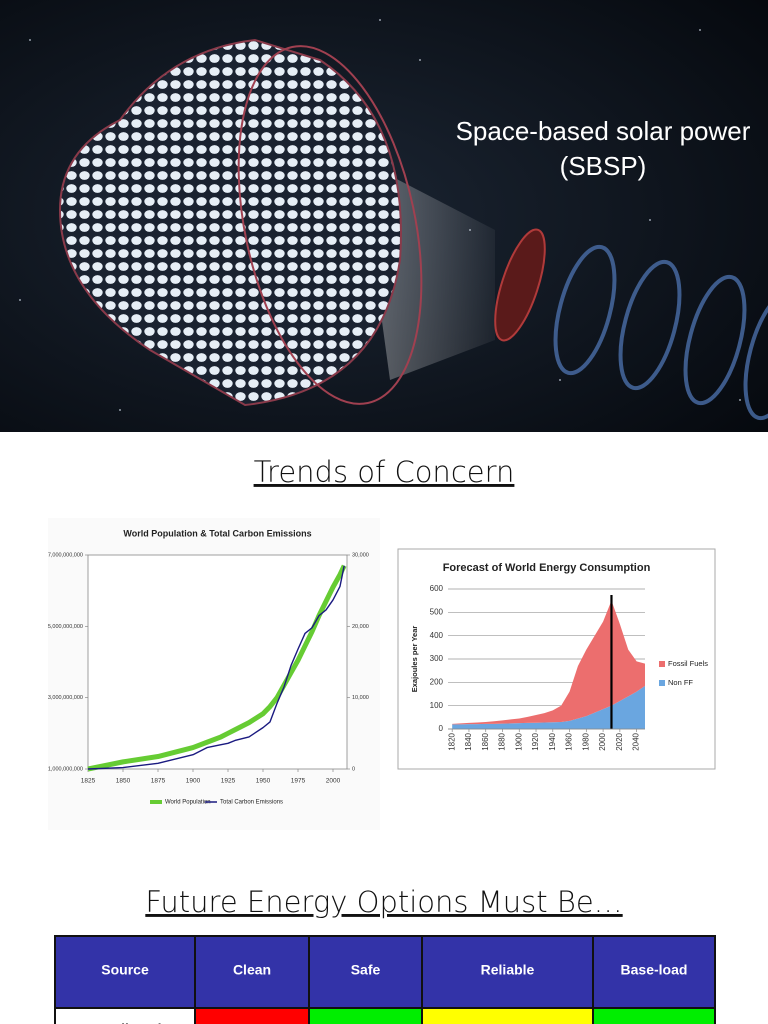 The height and width of the screenshot is (1024, 768). What do you see at coordinates (65, 769) in the screenshot?
I see `y-tick-label: 1,000,000,000` at bounding box center [65, 769].